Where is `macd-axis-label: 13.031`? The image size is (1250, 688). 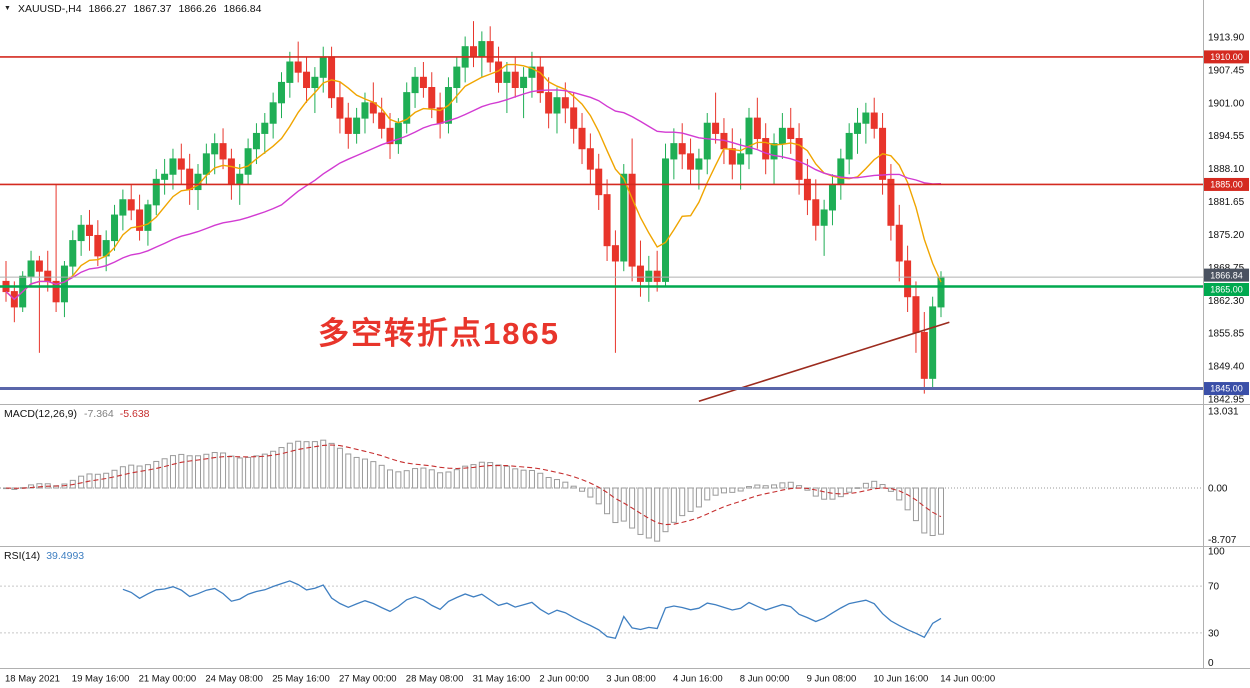 macd-axis-label: 13.031 is located at coordinates (1223, 412).